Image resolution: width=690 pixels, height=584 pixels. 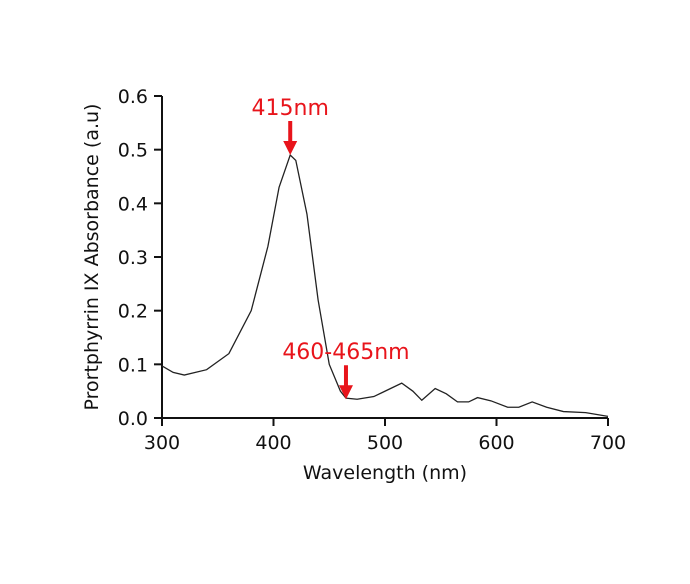 What do you see at coordinates (133, 97) in the screenshot?
I see `y-tick-label: 0.6` at bounding box center [133, 97].